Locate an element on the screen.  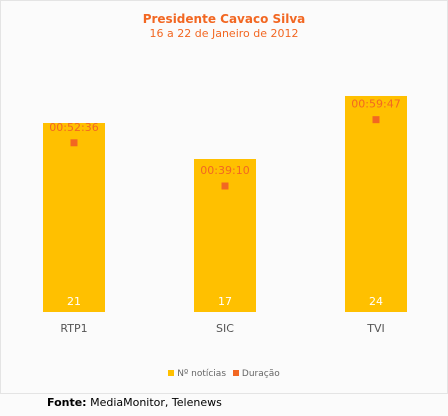
duration-value-label: 00:59:47 is located at coordinates (375, 104).